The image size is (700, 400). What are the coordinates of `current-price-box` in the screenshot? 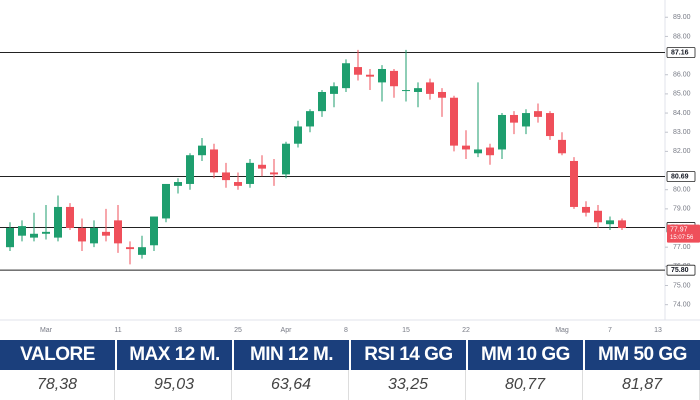 It's located at (683, 233).